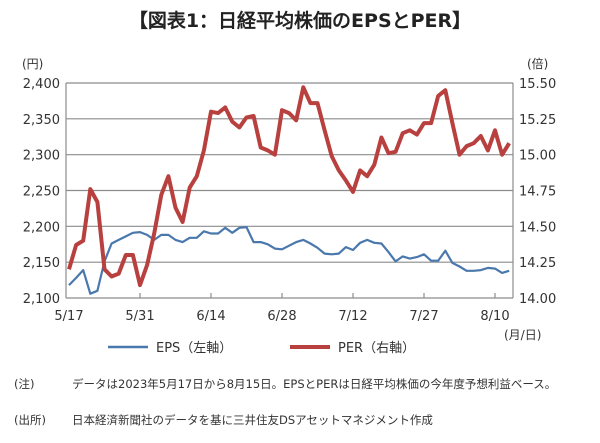  I want to click on y-left-tick-label: 2,350, so click(41, 120).